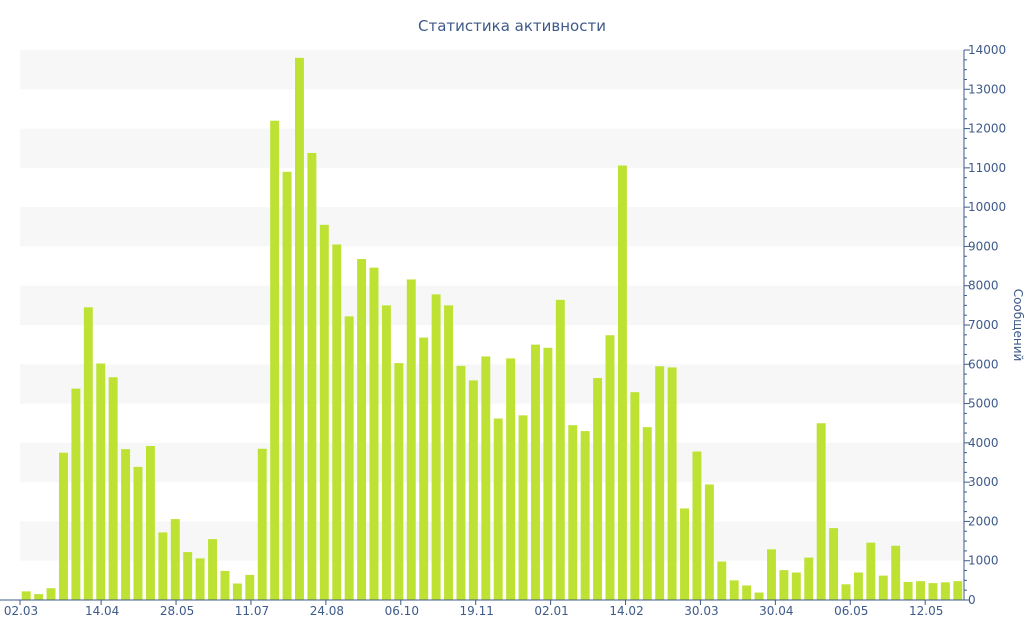 The image size is (1024, 640). I want to click on x-tick-label: 11.07, so click(252, 611).